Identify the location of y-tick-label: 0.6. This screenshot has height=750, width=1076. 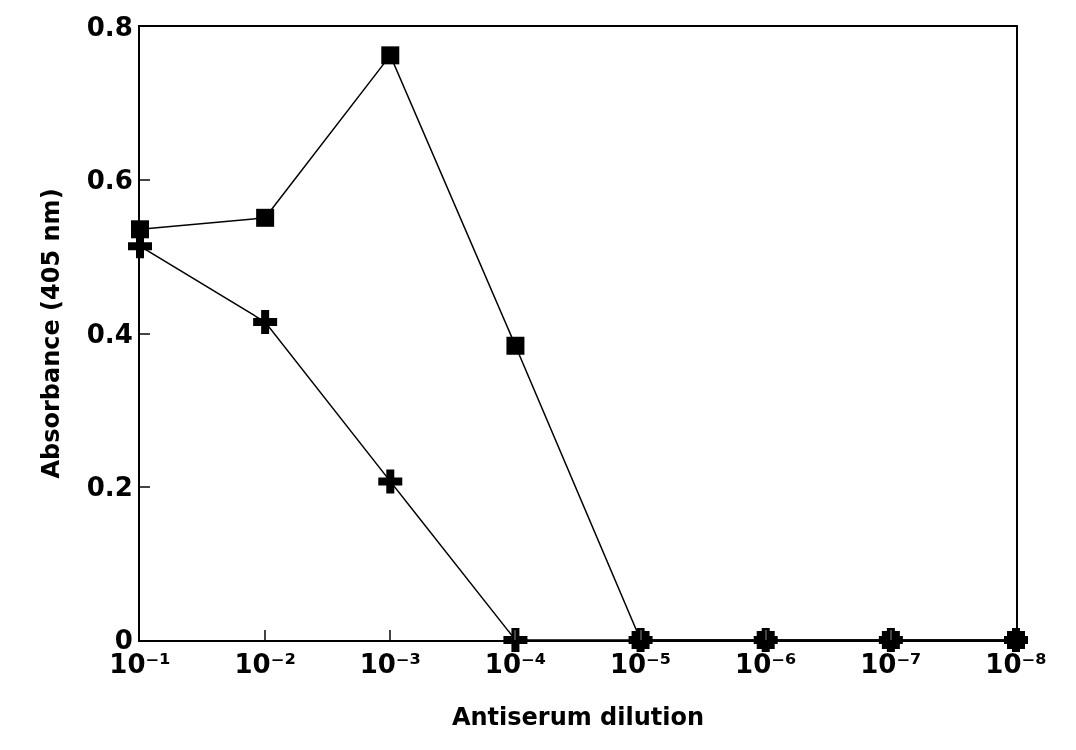
(109, 180).